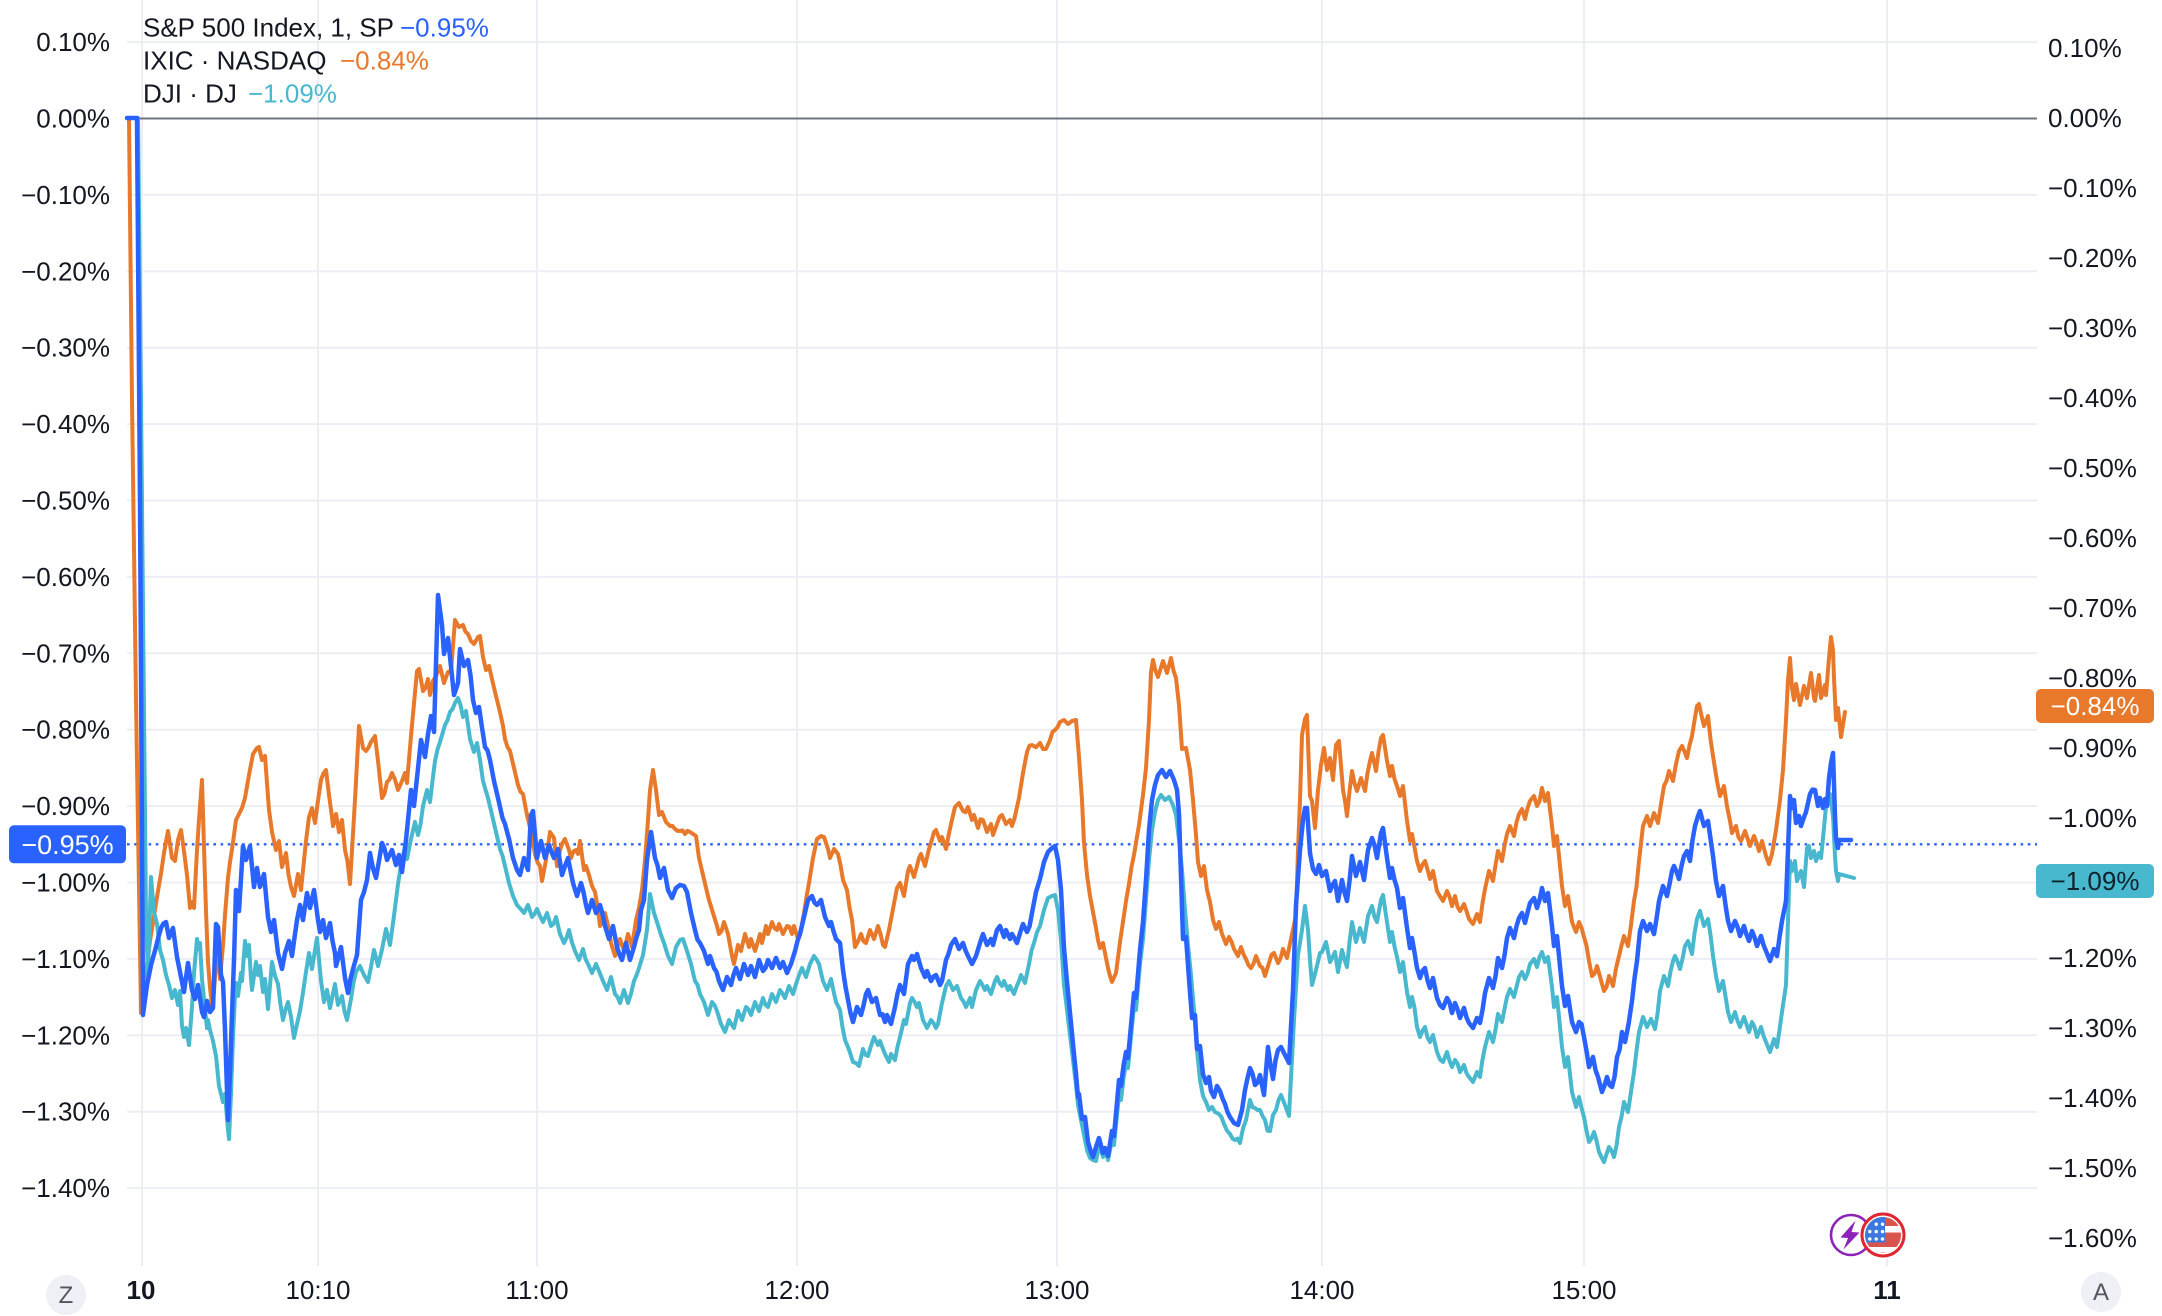  Describe the element at coordinates (1321, 1290) in the screenshot. I see `svg-text: 14:00` at that location.